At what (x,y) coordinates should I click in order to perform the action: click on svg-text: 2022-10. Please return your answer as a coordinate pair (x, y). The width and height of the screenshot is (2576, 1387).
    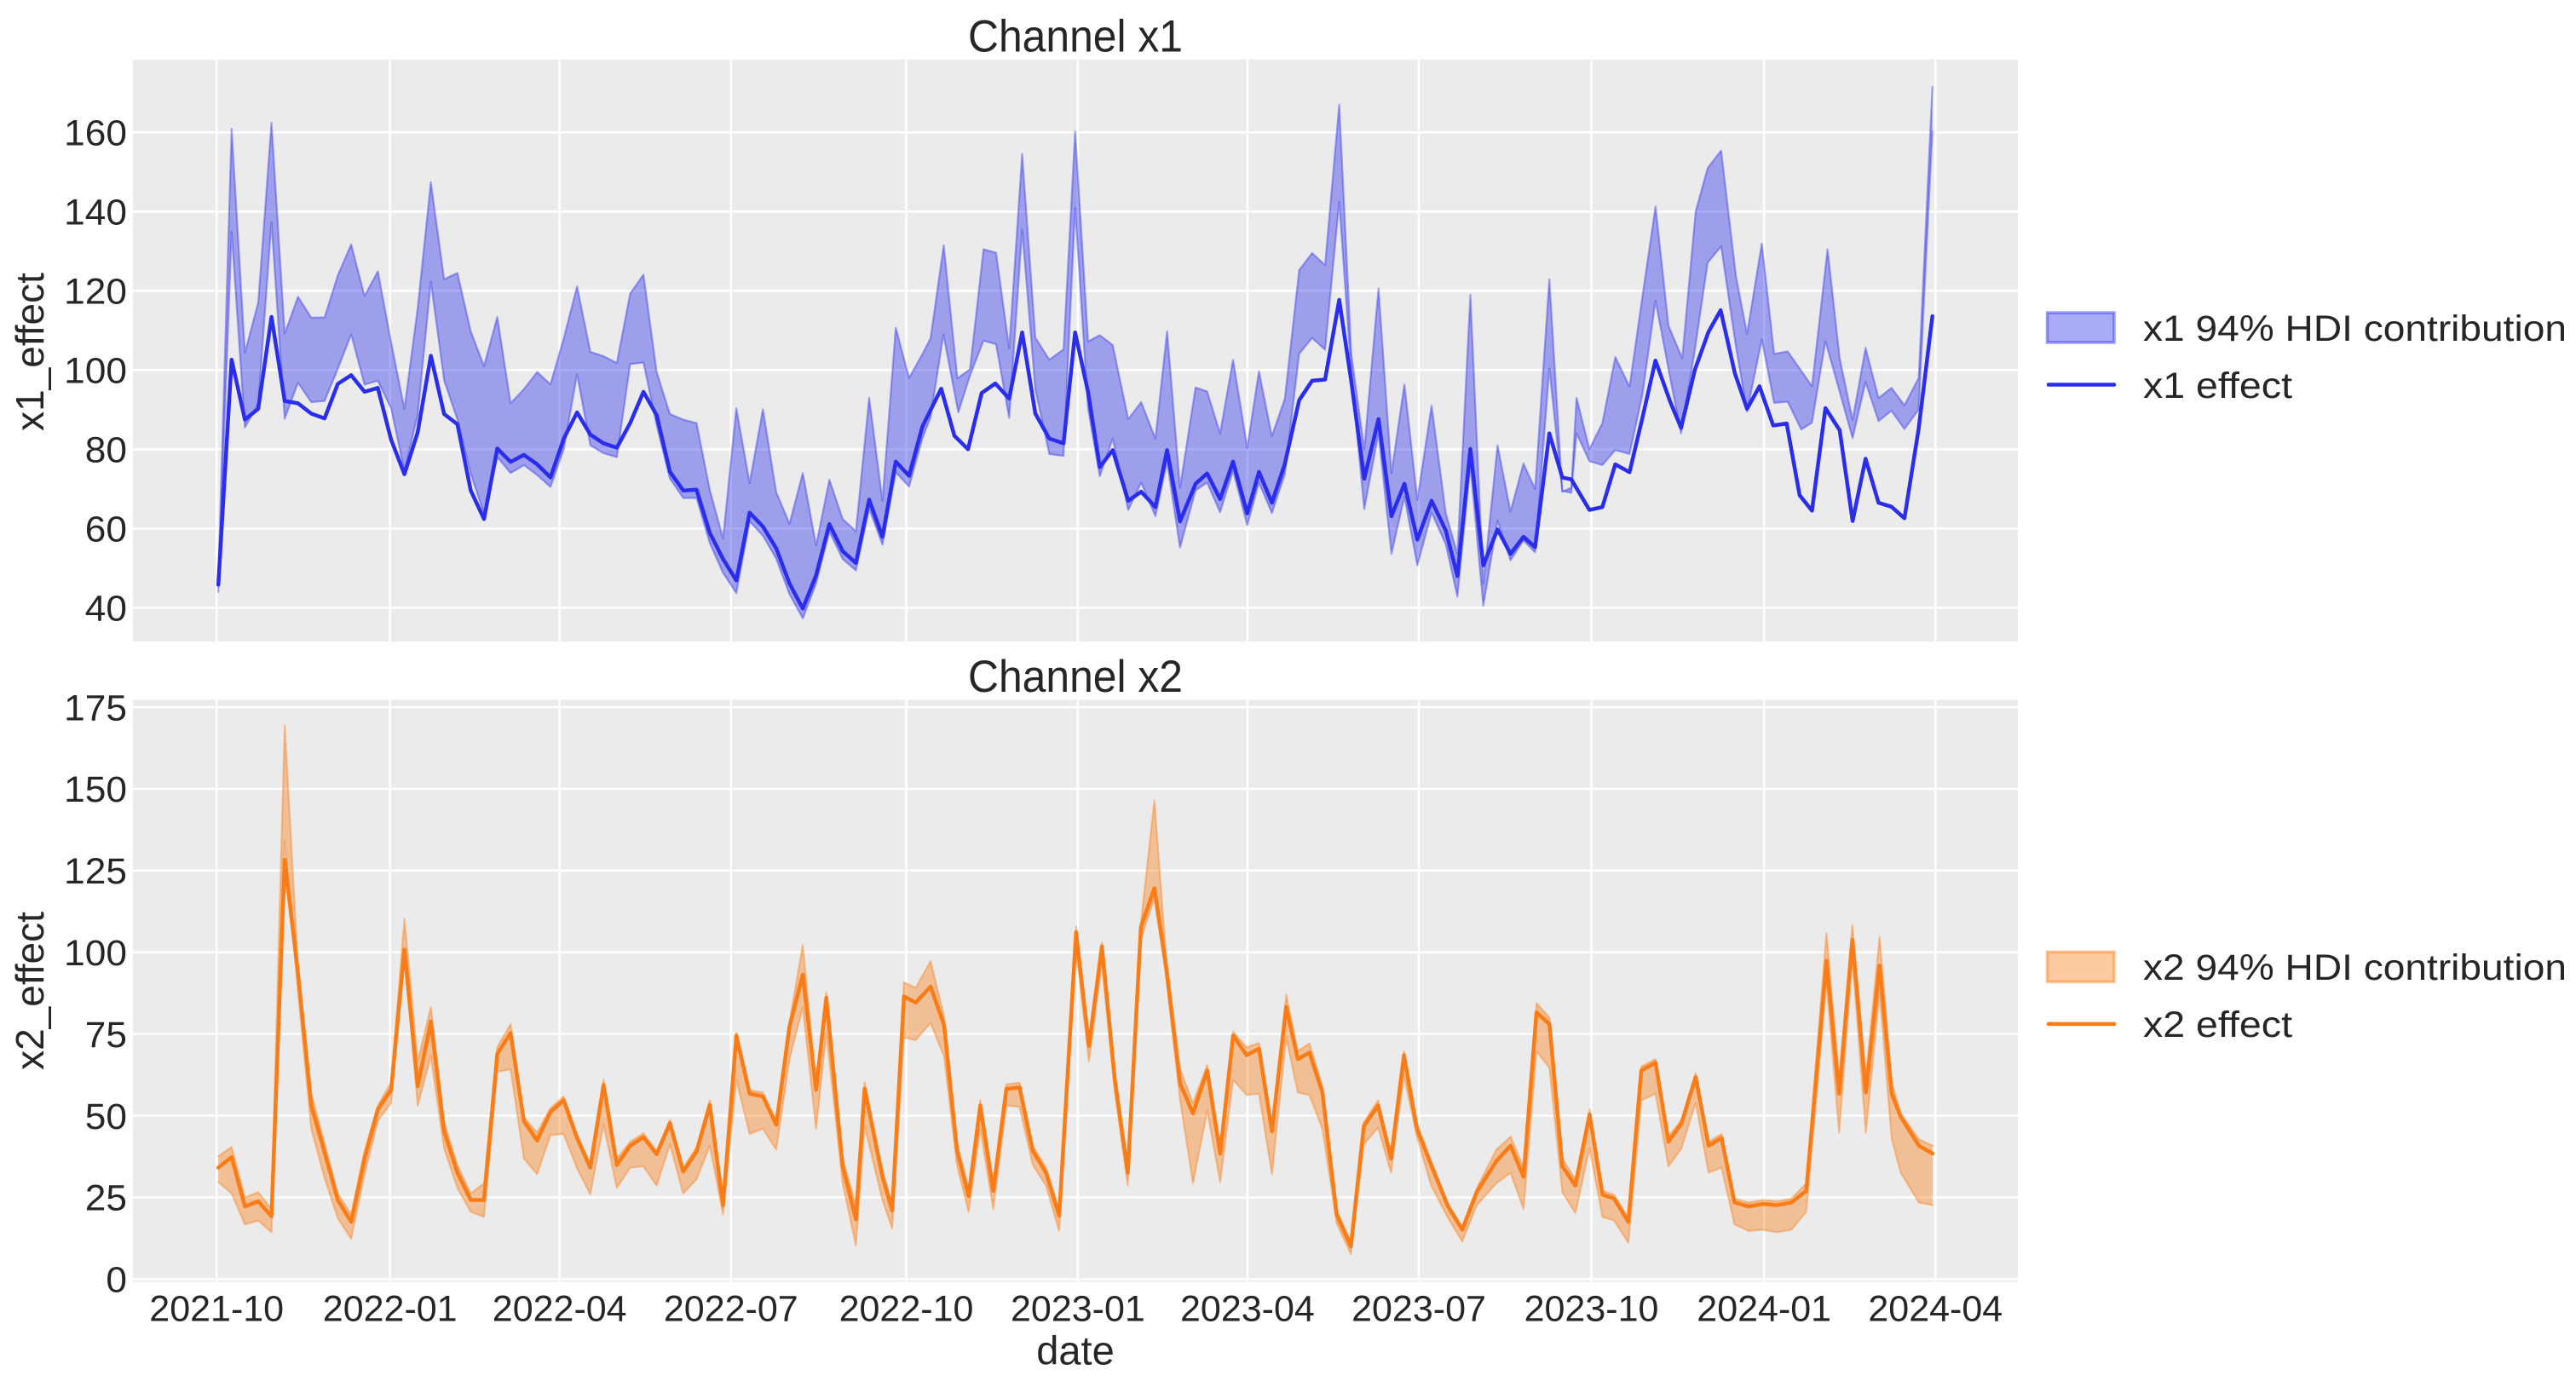
    Looking at the image, I should click on (906, 1309).